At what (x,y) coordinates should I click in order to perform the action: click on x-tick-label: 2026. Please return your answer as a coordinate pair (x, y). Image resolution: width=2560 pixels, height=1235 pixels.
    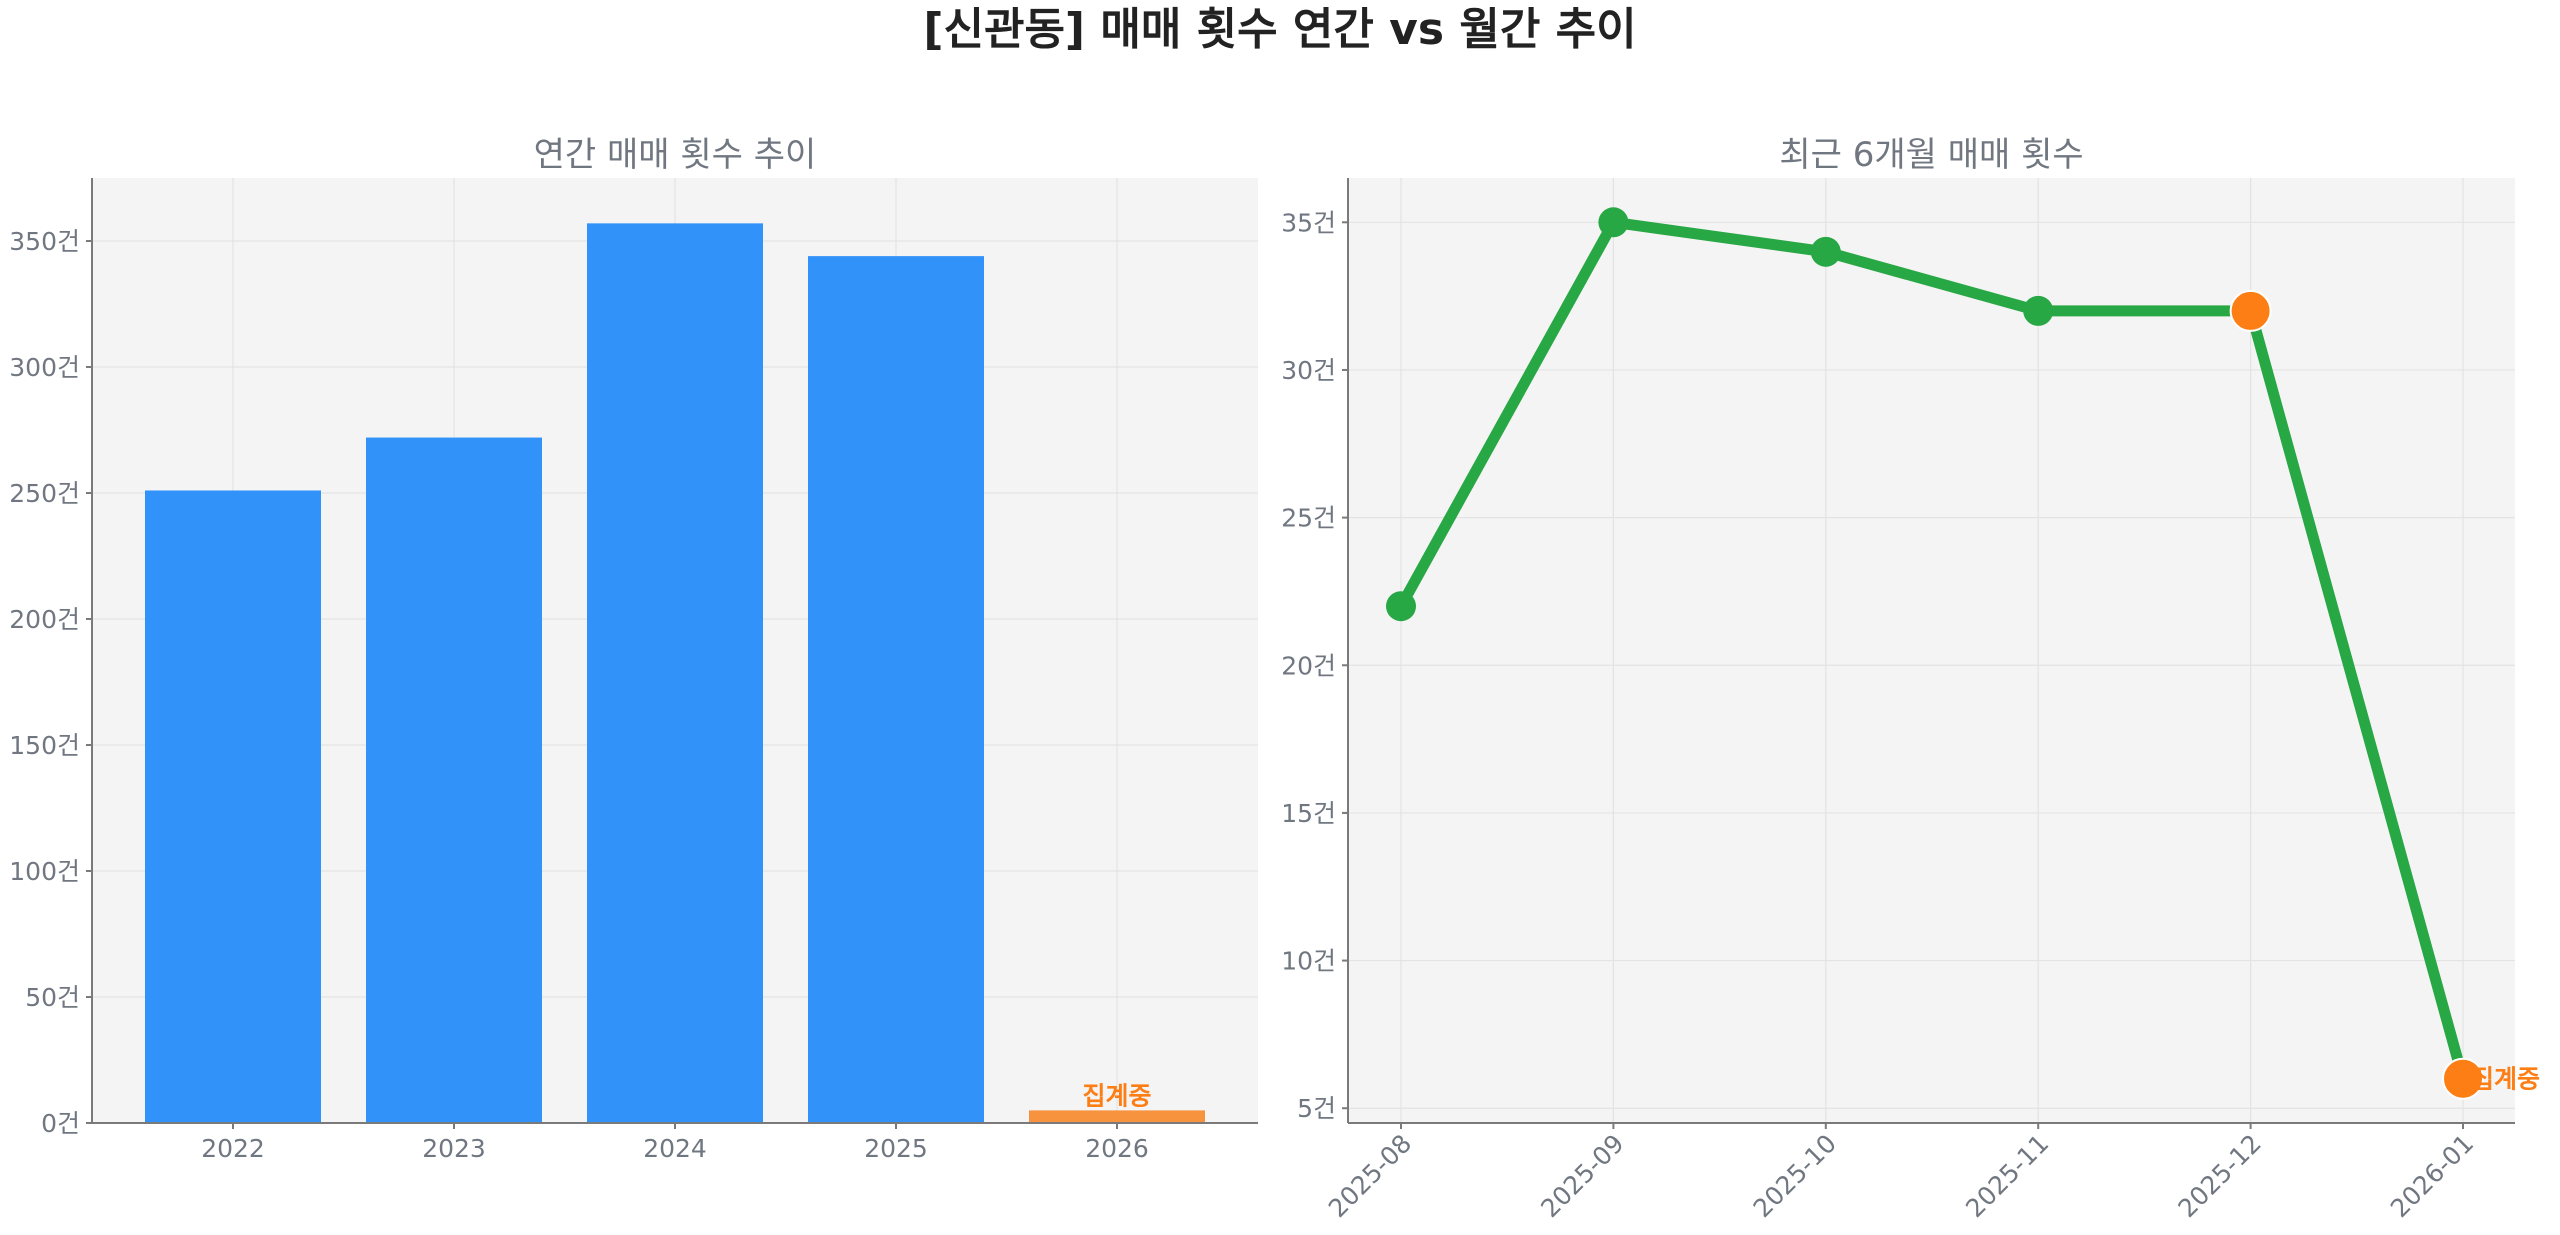
    Looking at the image, I should click on (1117, 1148).